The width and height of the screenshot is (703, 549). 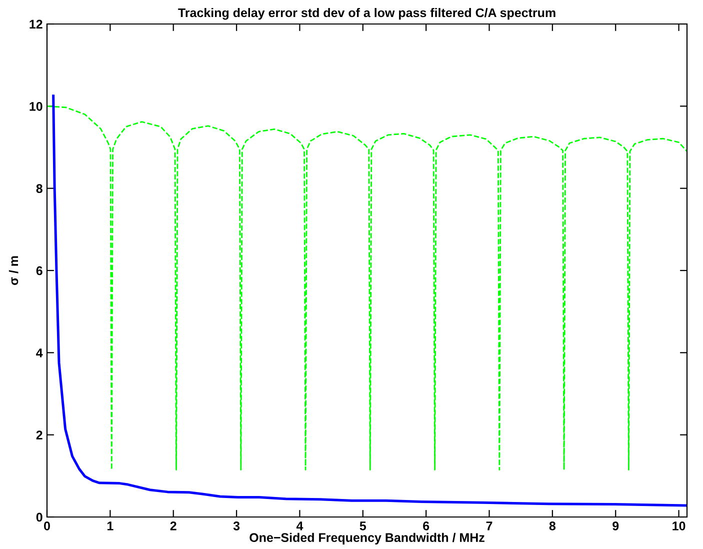 I want to click on y-tick-label: 10, so click(x=36, y=106).